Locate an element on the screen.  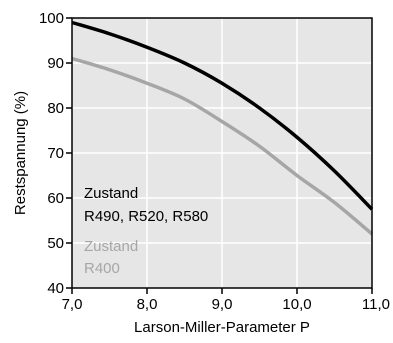
annotation-zustand-r490-list: R490, R520, R580 is located at coordinates (146, 216).